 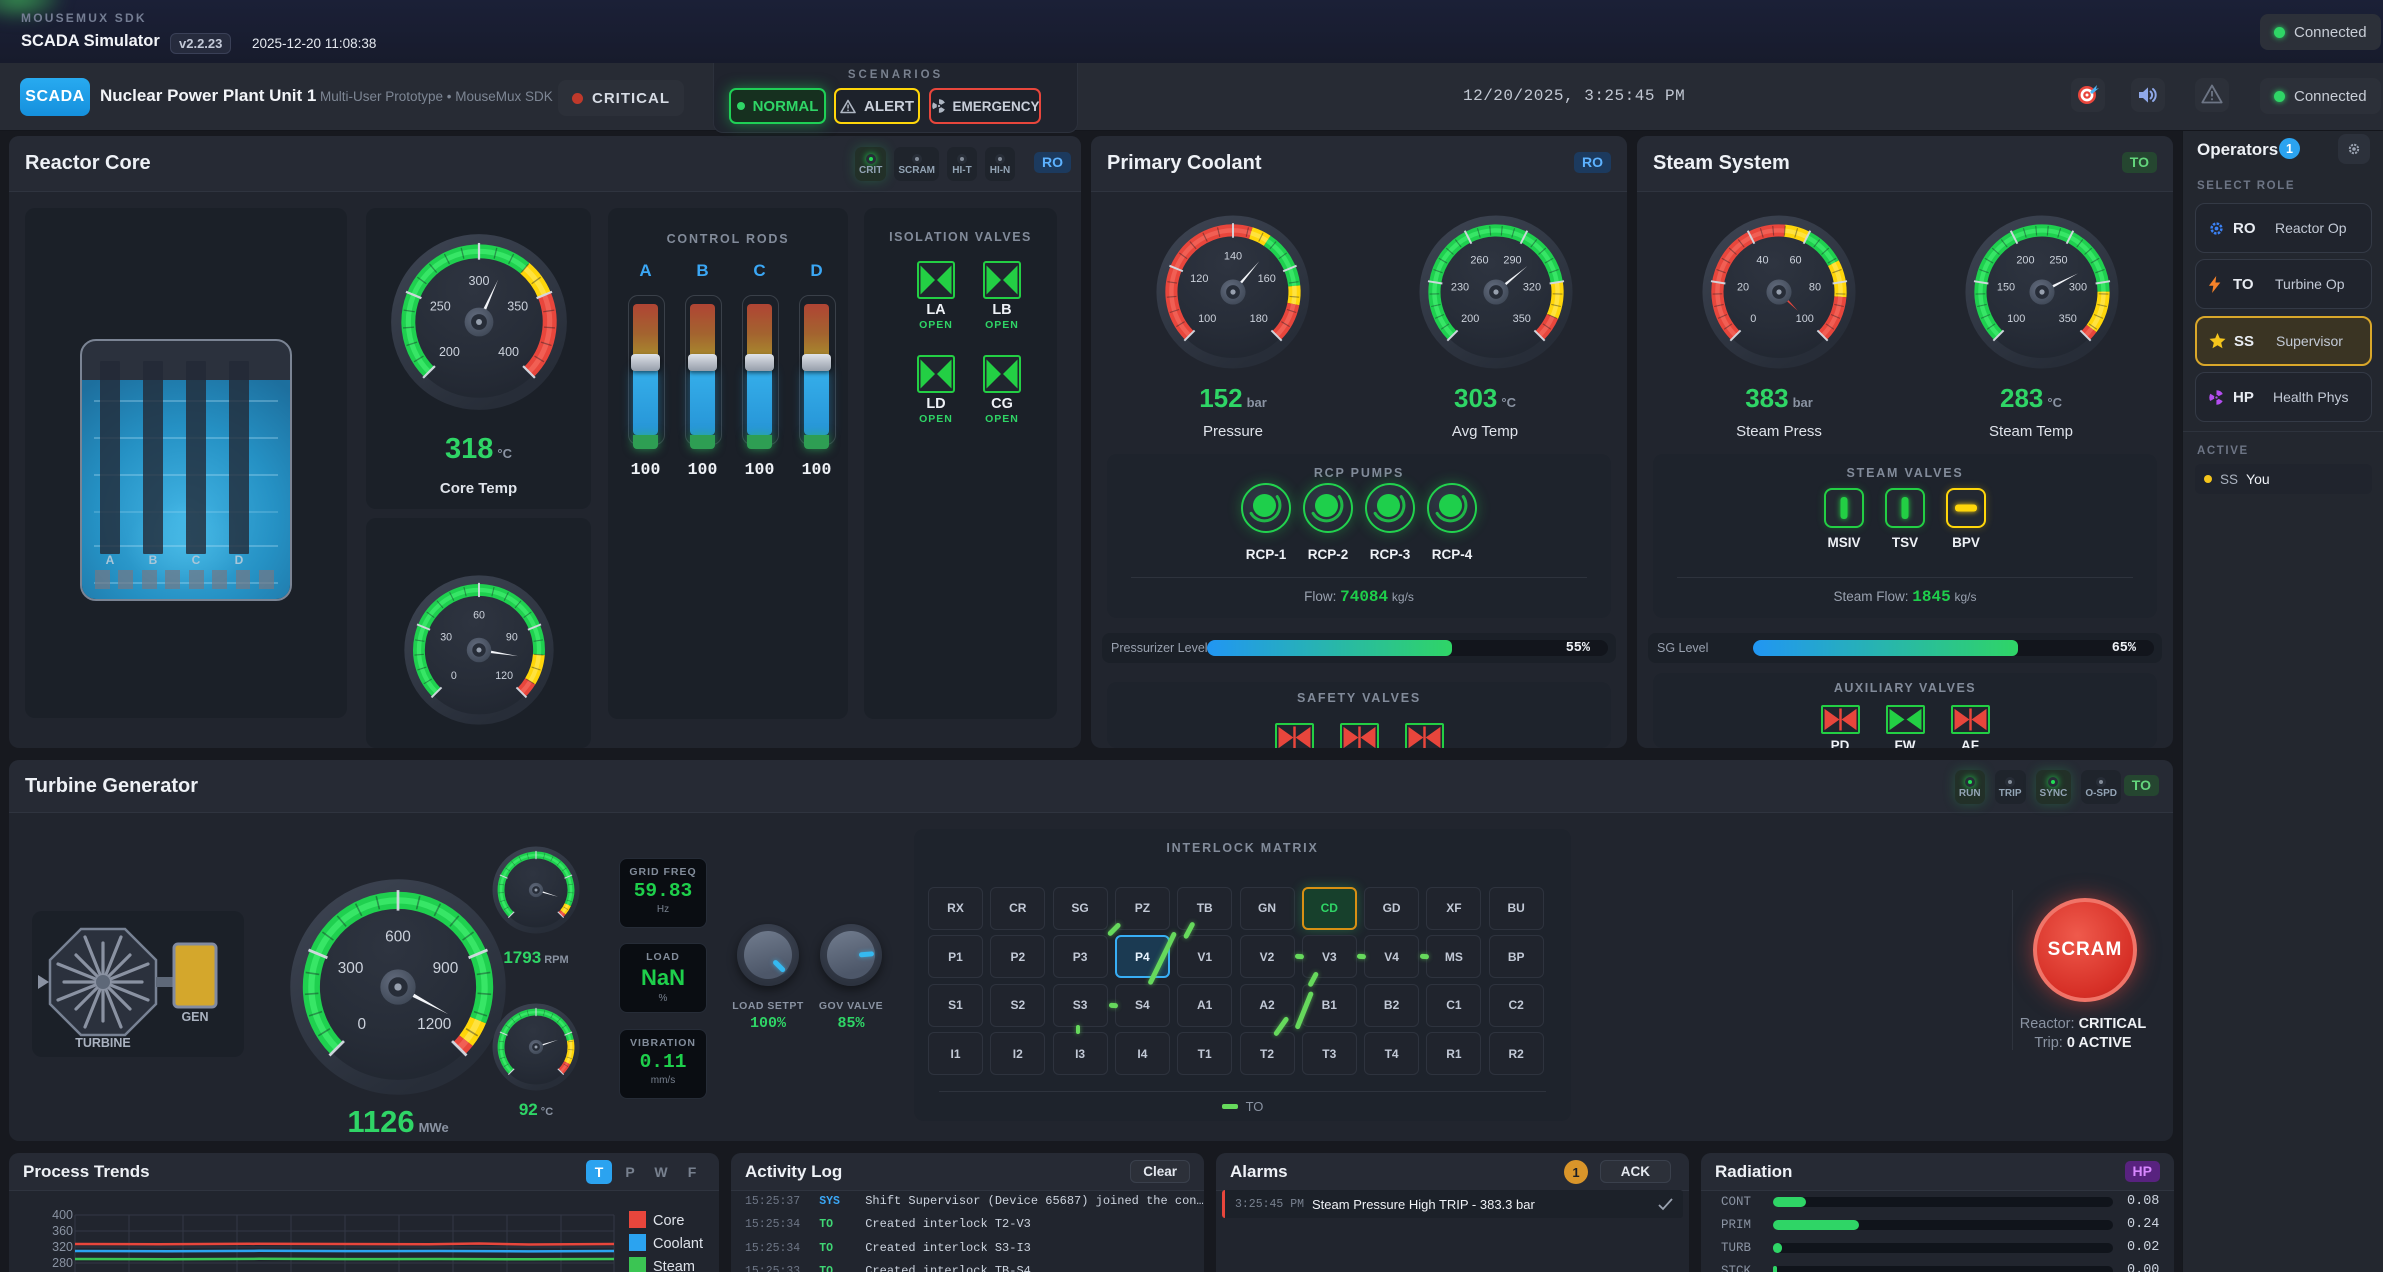 What do you see at coordinates (674, 1265) in the screenshot?
I see `svg-text: Steam` at bounding box center [674, 1265].